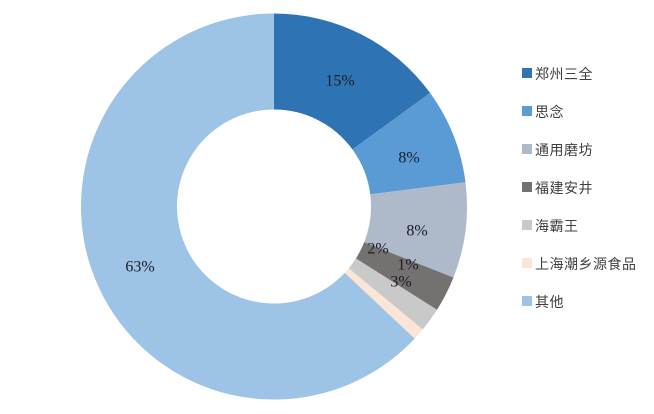  Describe the element at coordinates (579, 225) in the screenshot. I see `legend-item-海霸王: 海霸王` at that location.